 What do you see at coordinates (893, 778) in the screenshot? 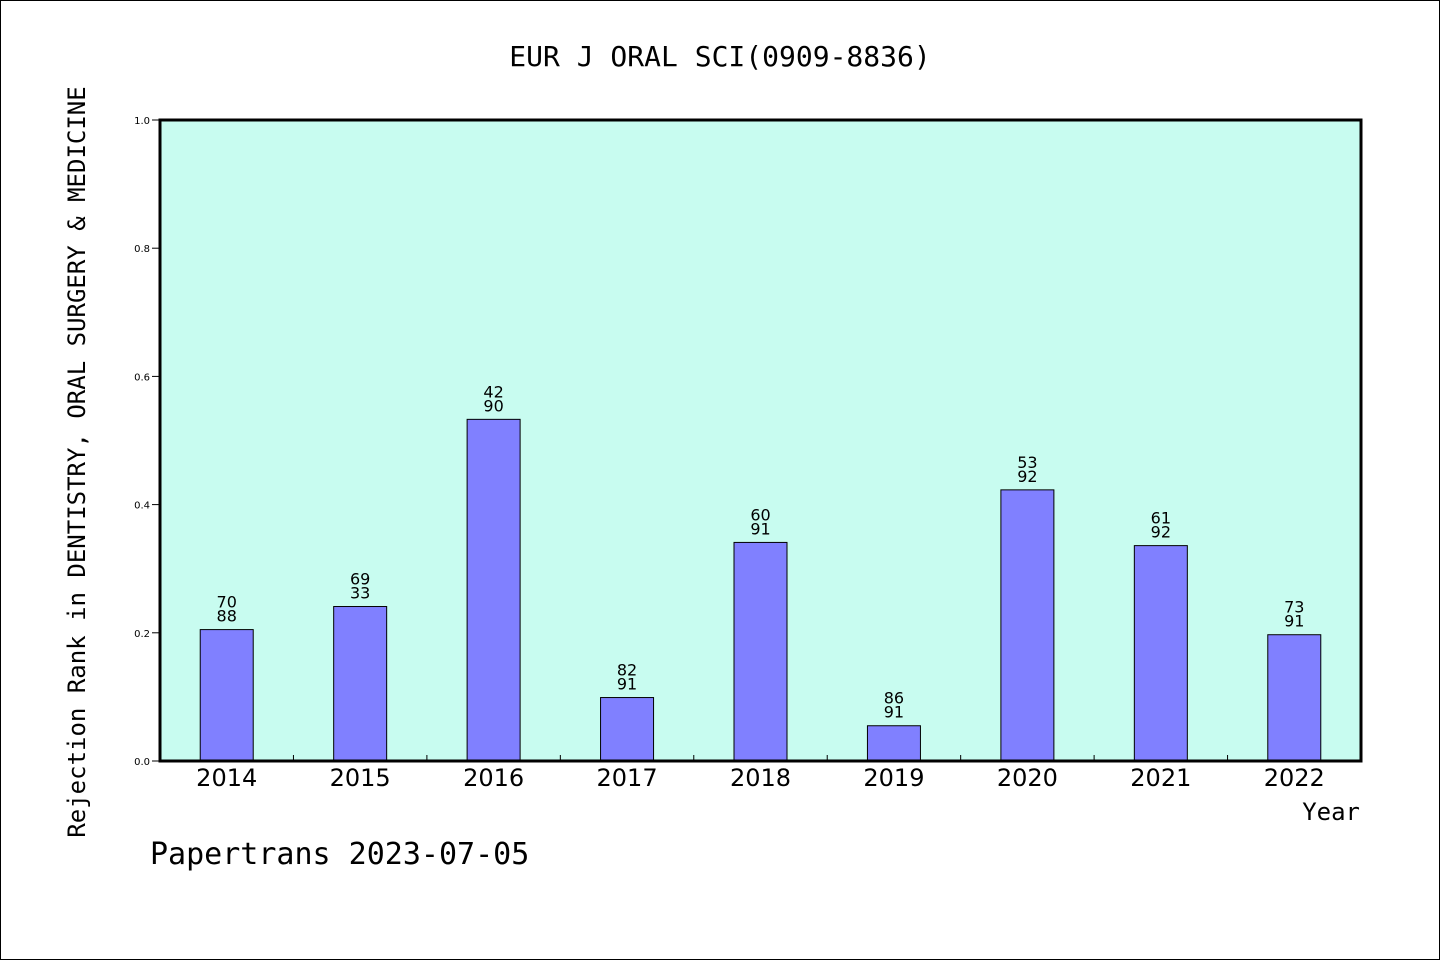
I see `x-tick-label-2019: 2019` at bounding box center [893, 778].